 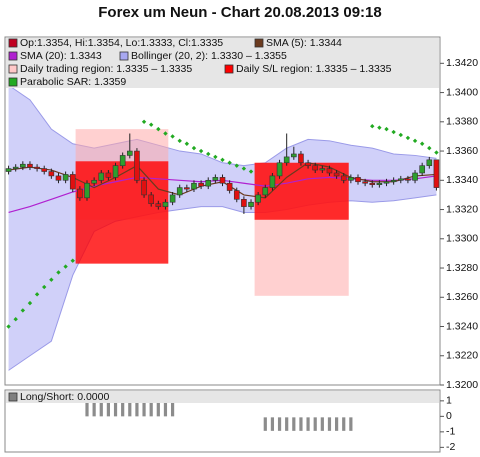 I want to click on y-tick-label: -1, so click(x=450, y=432).